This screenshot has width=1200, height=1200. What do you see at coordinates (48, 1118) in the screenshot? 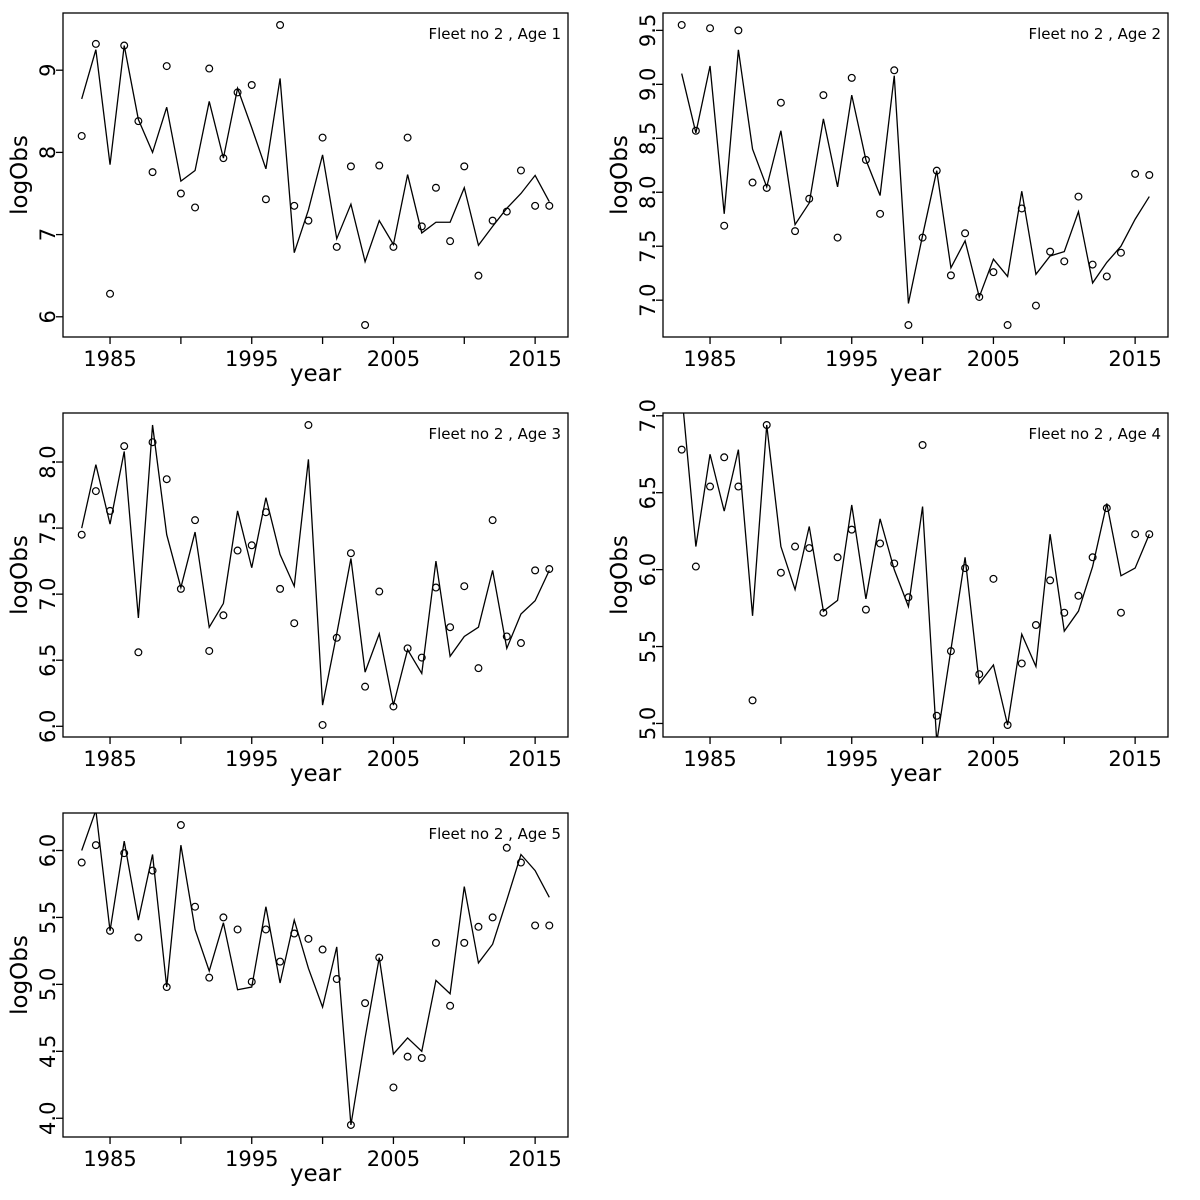
I see `y-tick-label: 4.0` at bounding box center [48, 1118].